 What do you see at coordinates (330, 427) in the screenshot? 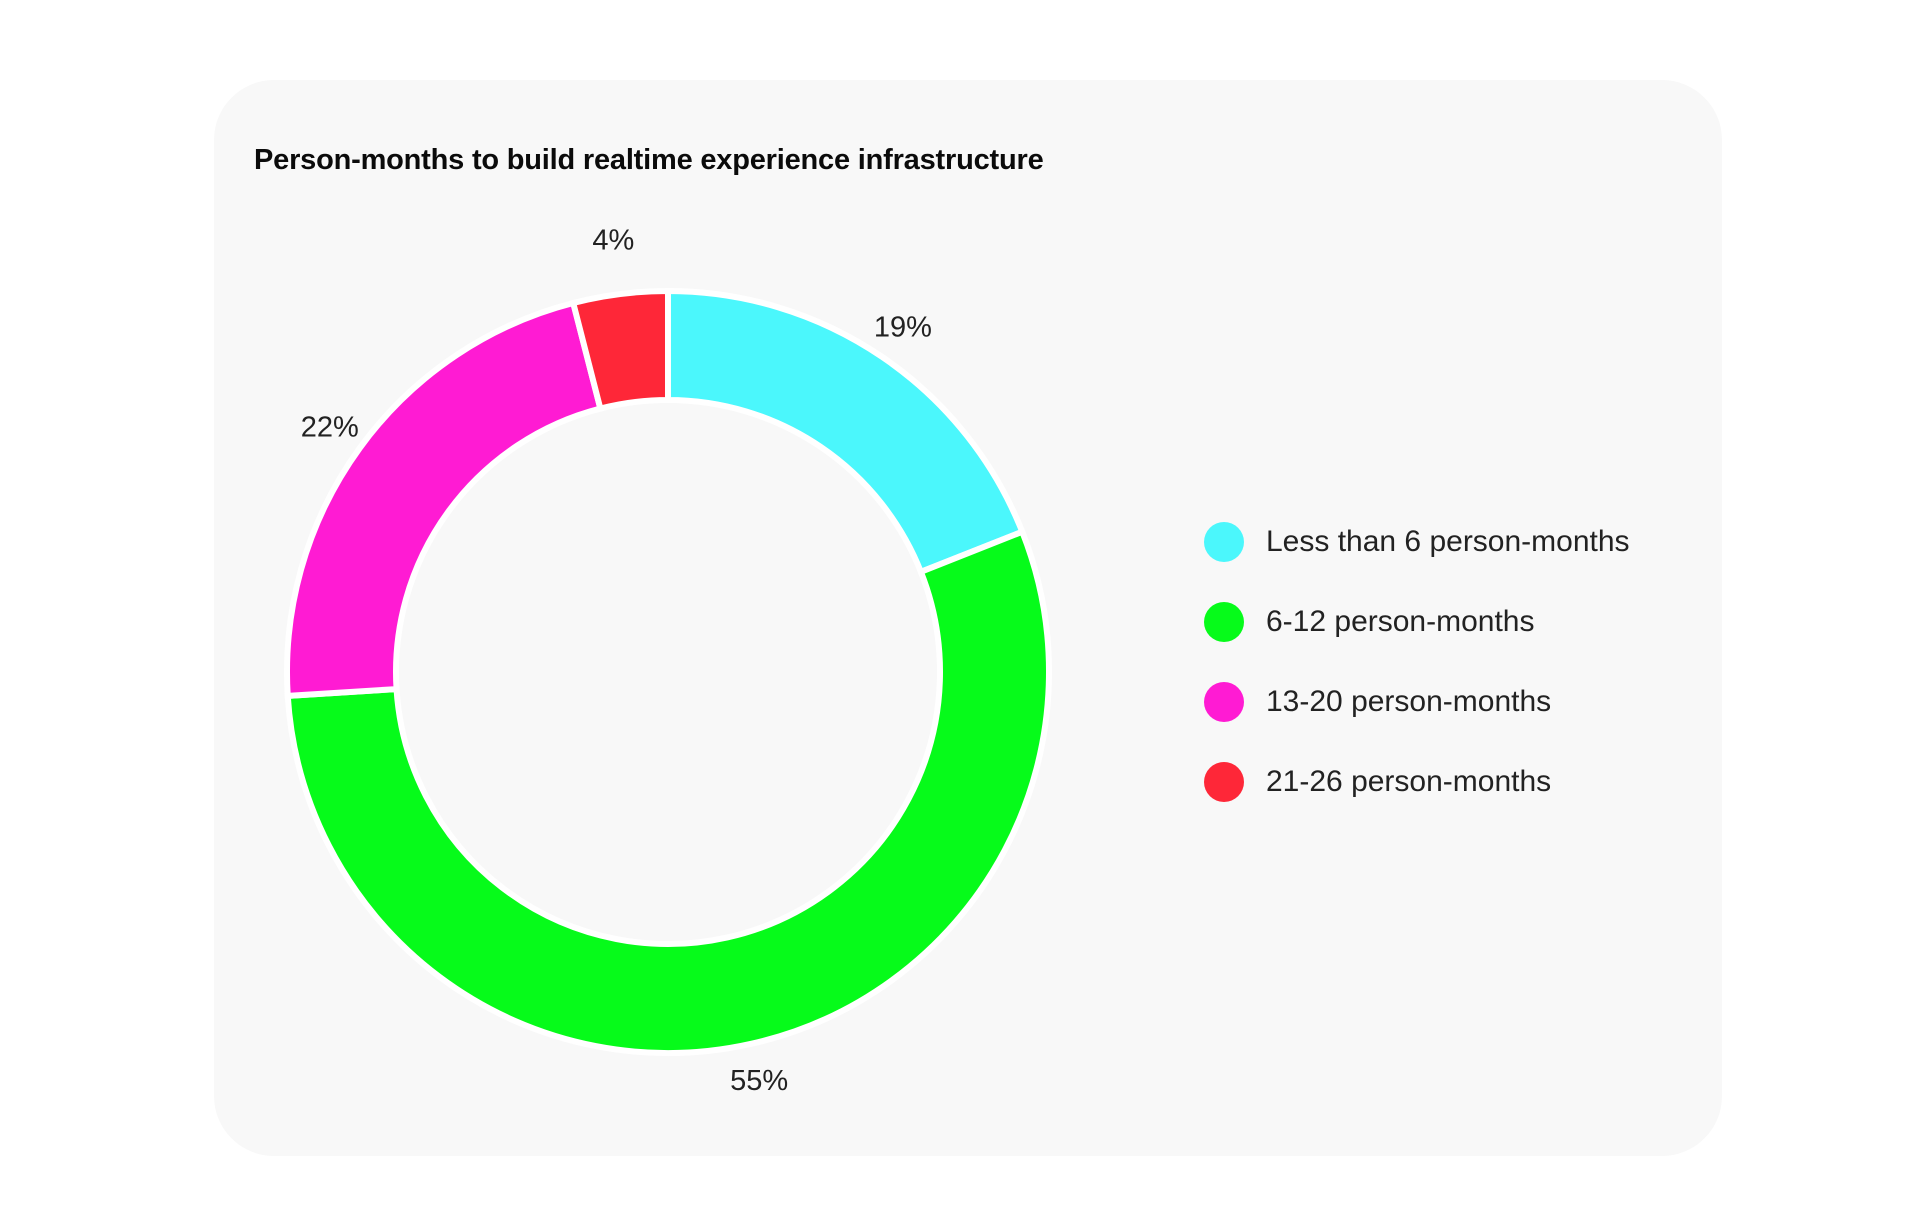
I see `slice-label-13-20-person-months: 22%` at bounding box center [330, 427].